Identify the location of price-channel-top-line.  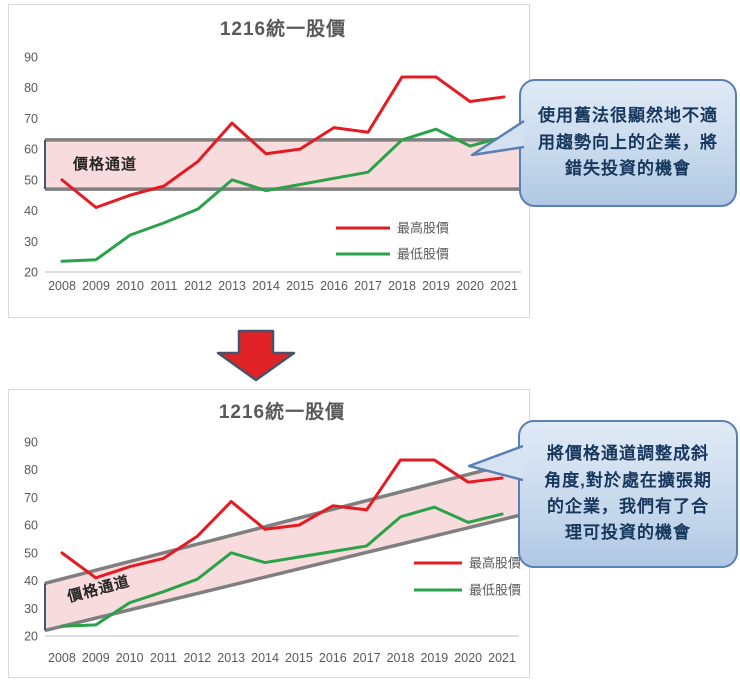
(282, 522).